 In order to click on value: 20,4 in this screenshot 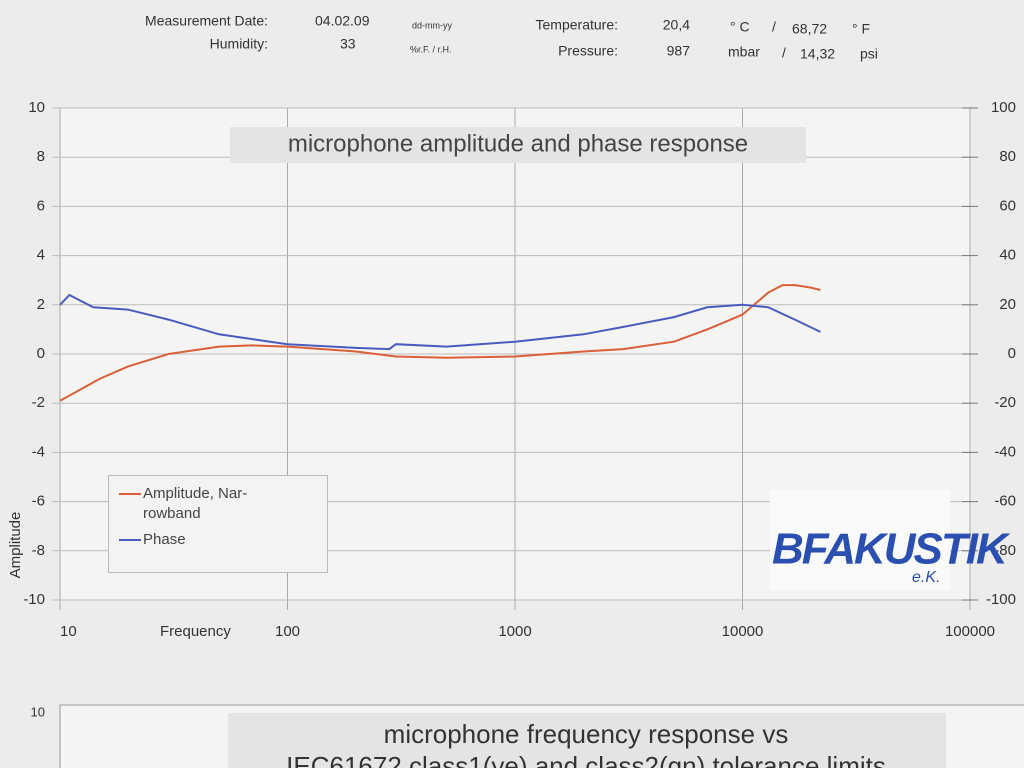, I will do `click(676, 25)`.